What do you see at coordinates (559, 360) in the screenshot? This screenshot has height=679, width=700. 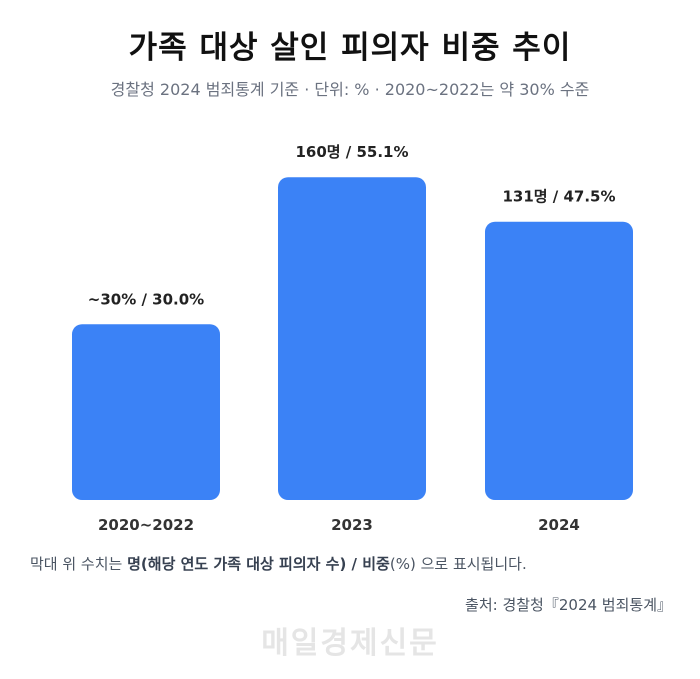 I see `bar-2024` at bounding box center [559, 360].